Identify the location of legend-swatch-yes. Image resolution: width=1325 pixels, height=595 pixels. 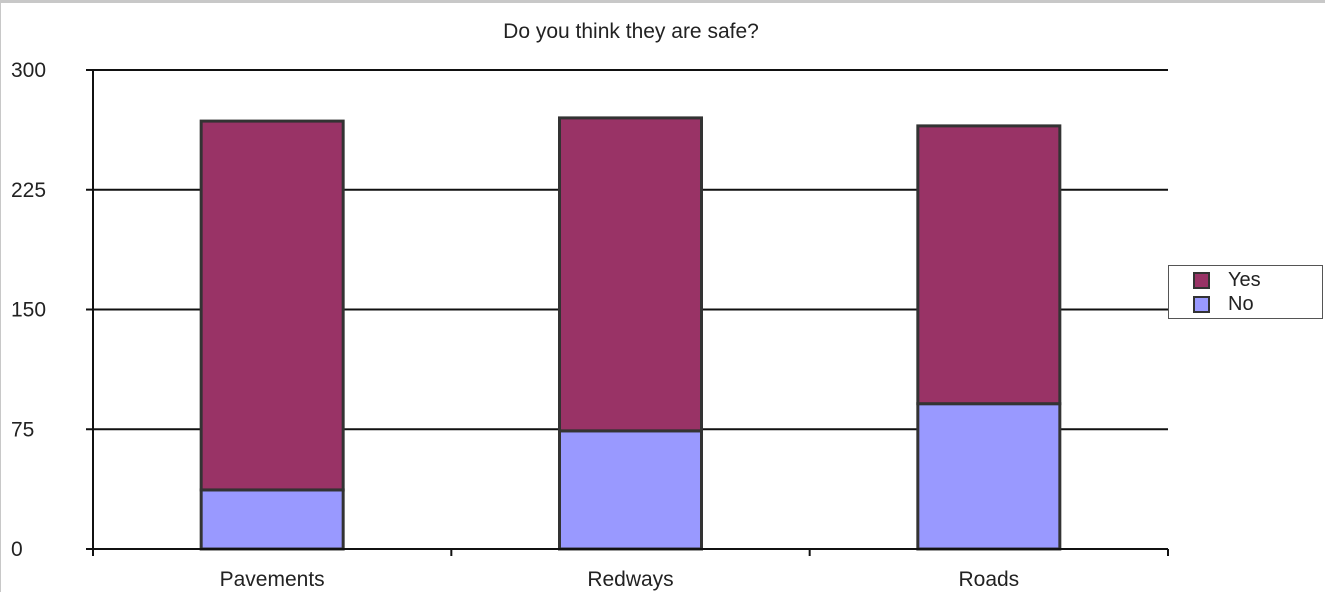
(1201, 280).